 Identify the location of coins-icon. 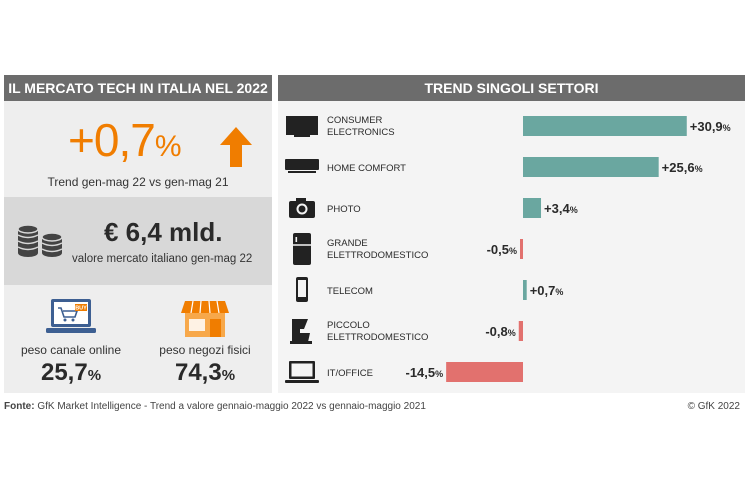
(40, 240).